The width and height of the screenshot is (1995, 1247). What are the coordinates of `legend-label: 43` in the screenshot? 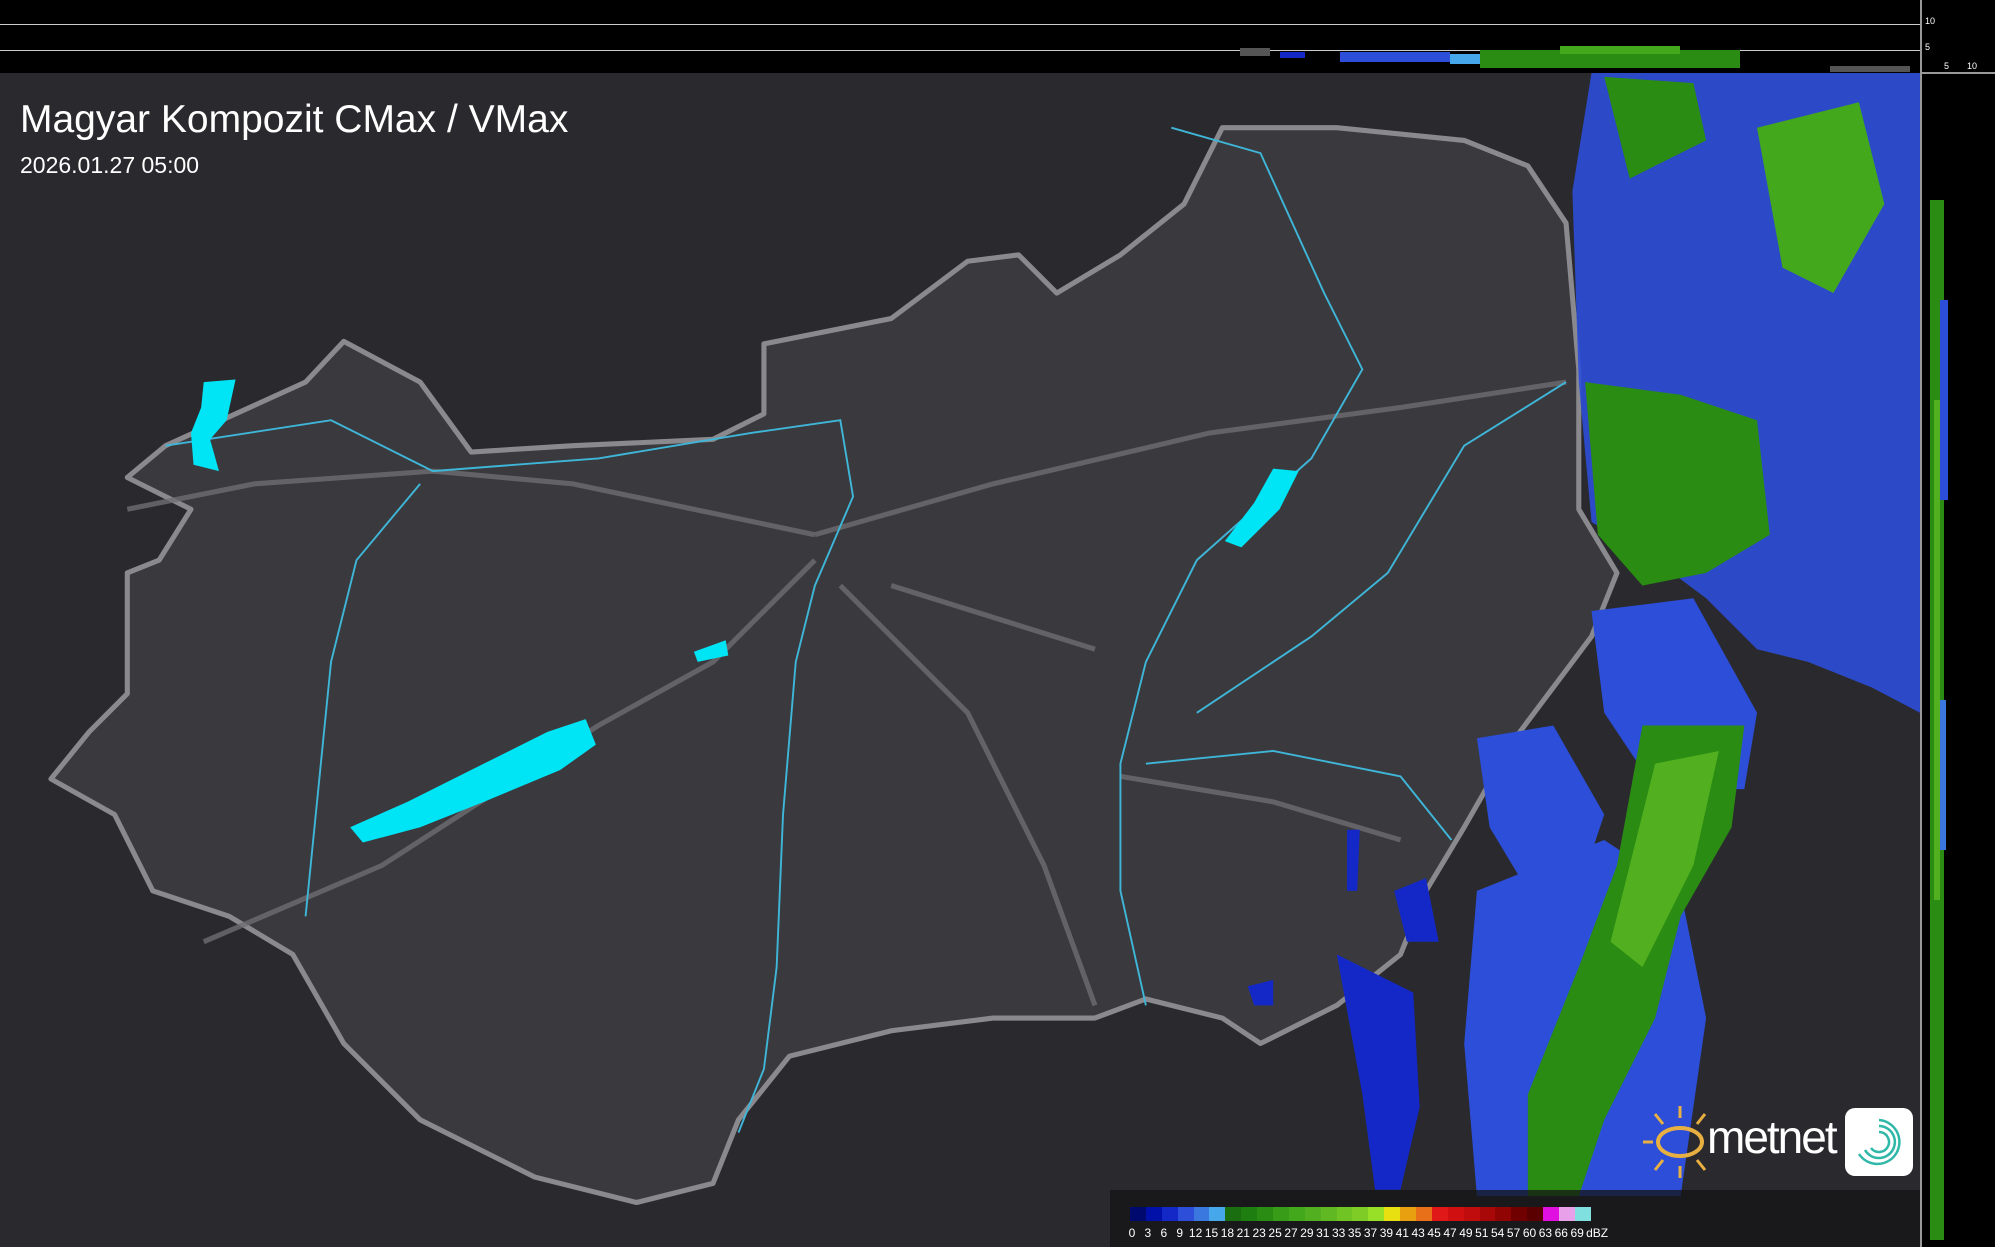 It's located at (1418, 1233).